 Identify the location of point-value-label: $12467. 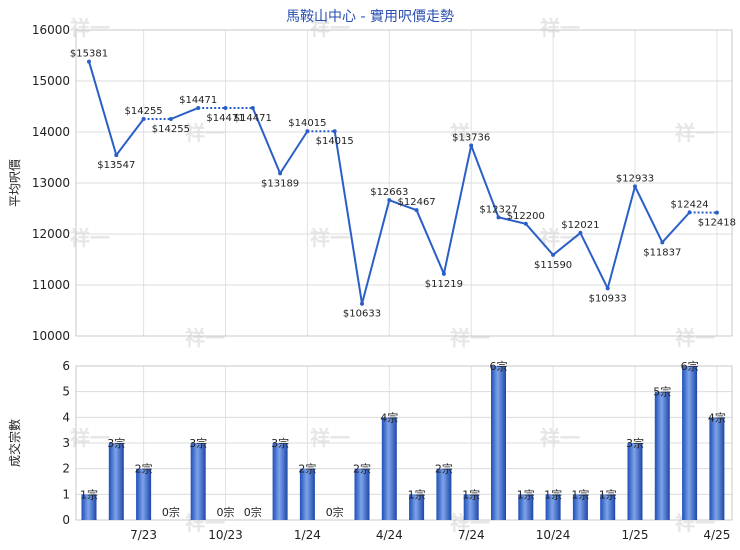
(417, 202).